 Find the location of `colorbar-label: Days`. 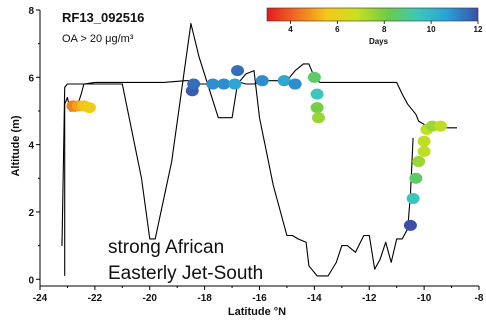

colorbar-label: Days is located at coordinates (379, 41).